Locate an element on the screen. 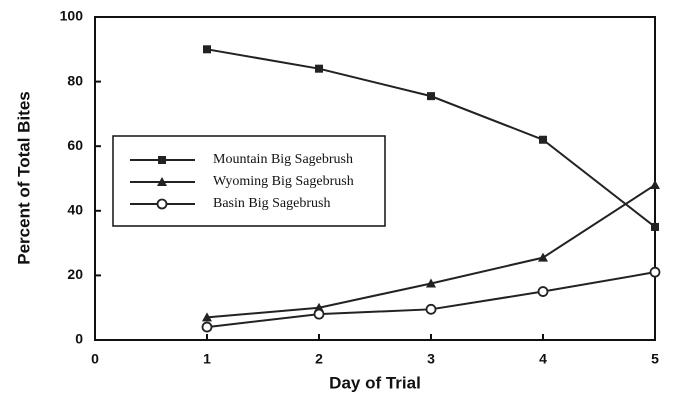 The height and width of the screenshot is (406, 673). x-axis-label: Day of Trial is located at coordinates (375, 382).